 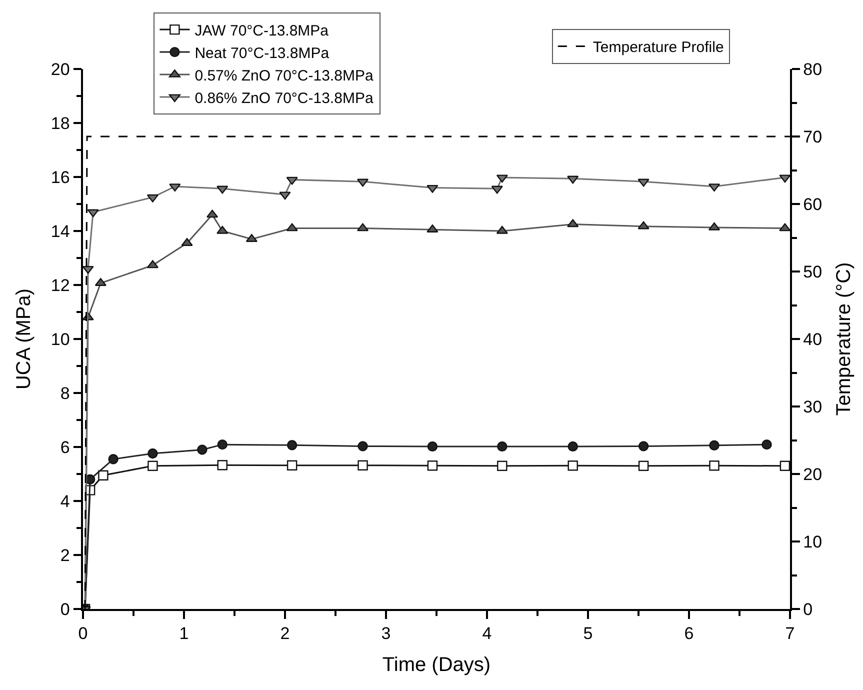 I want to click on x-tick-label: 3, so click(x=386, y=634).